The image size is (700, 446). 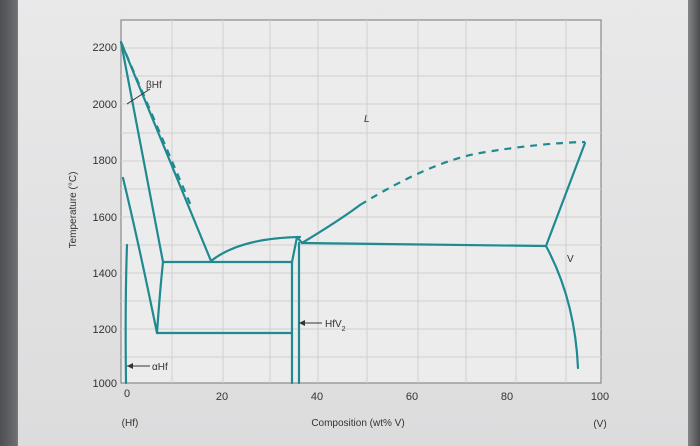 What do you see at coordinates (105, 48) in the screenshot?
I see `y-tick-2200: 2200` at bounding box center [105, 48].